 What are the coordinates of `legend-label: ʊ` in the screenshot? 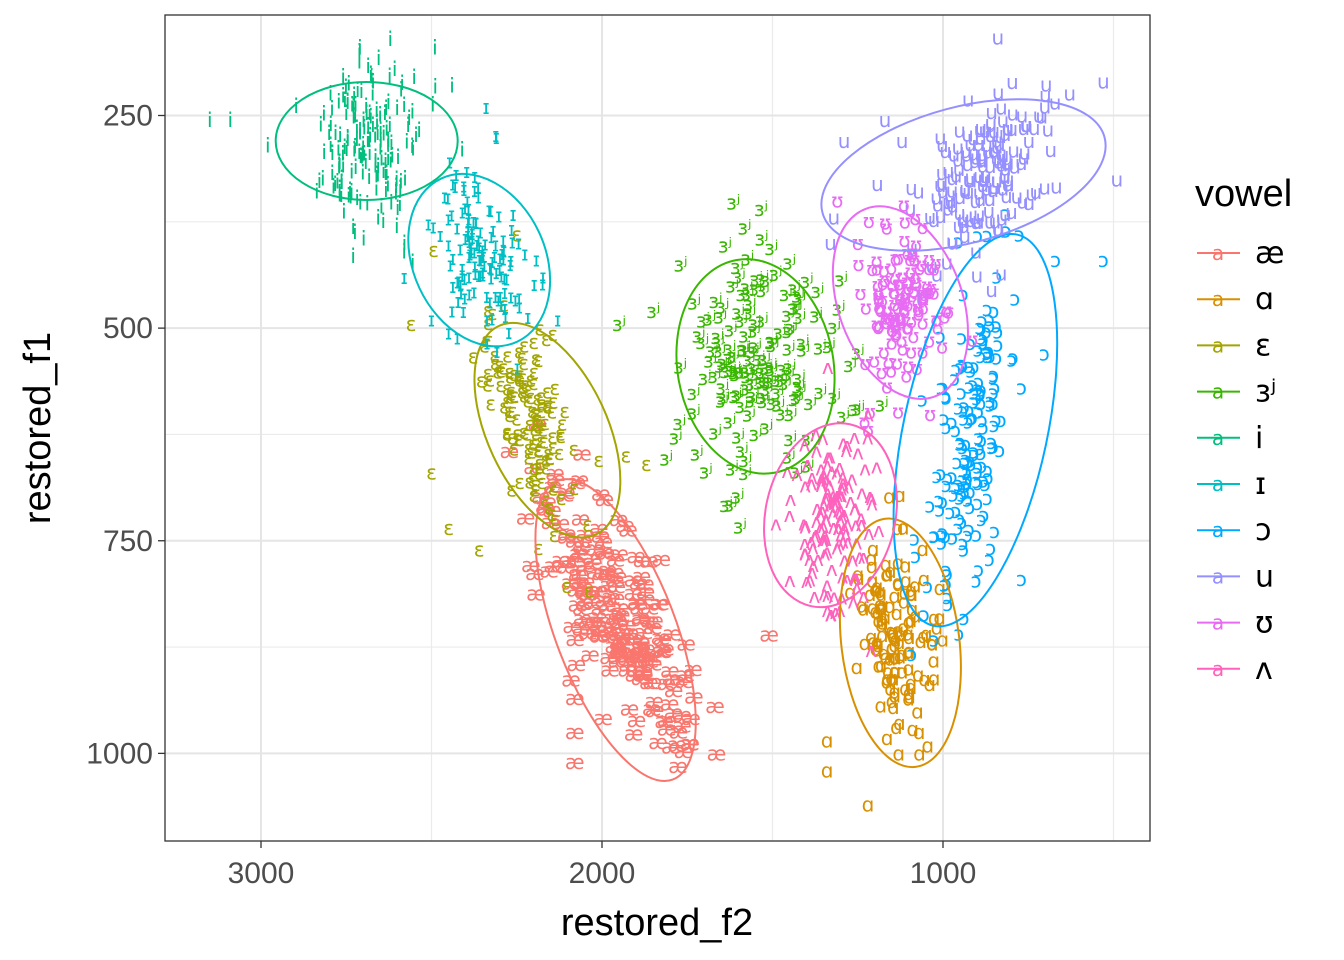 It's located at (1264, 623).